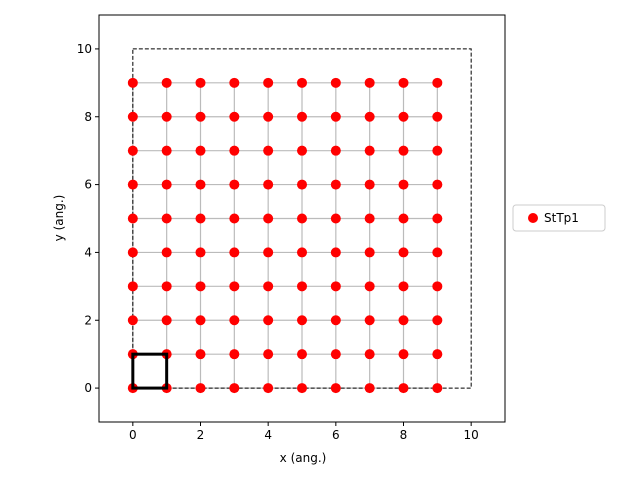  What do you see at coordinates (150, 371) in the screenshot?
I see `unit-cell` at bounding box center [150, 371].